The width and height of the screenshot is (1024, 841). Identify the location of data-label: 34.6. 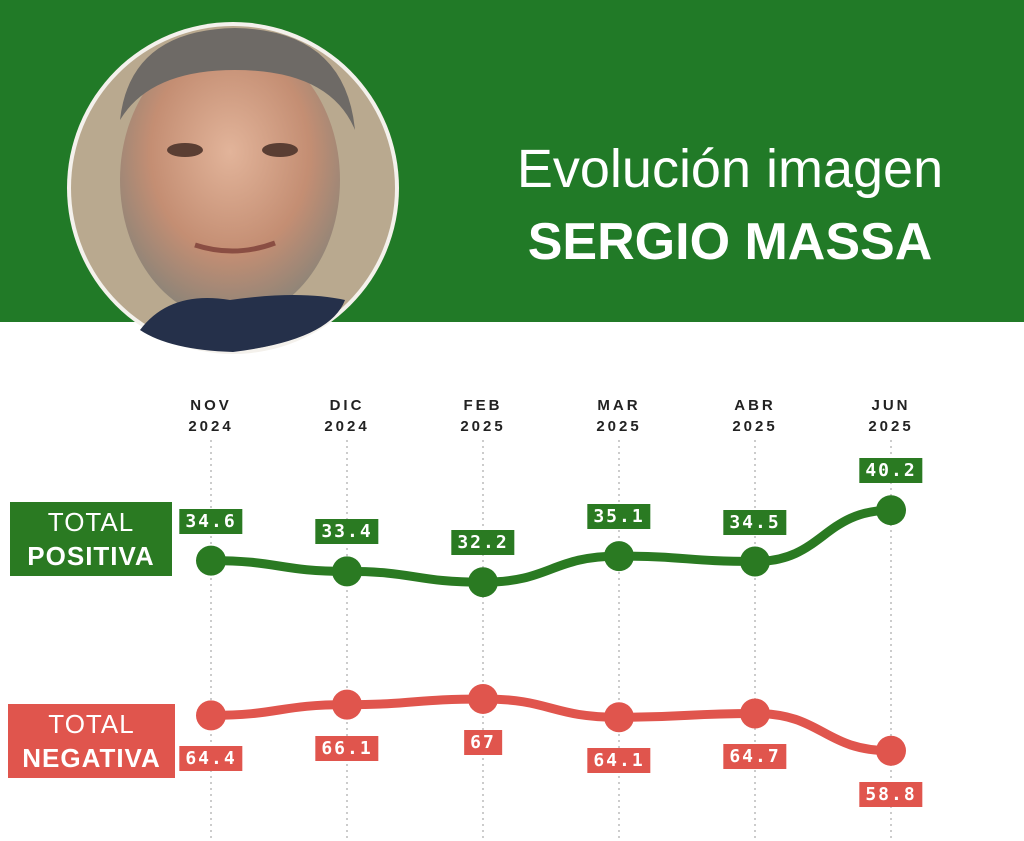
(211, 521).